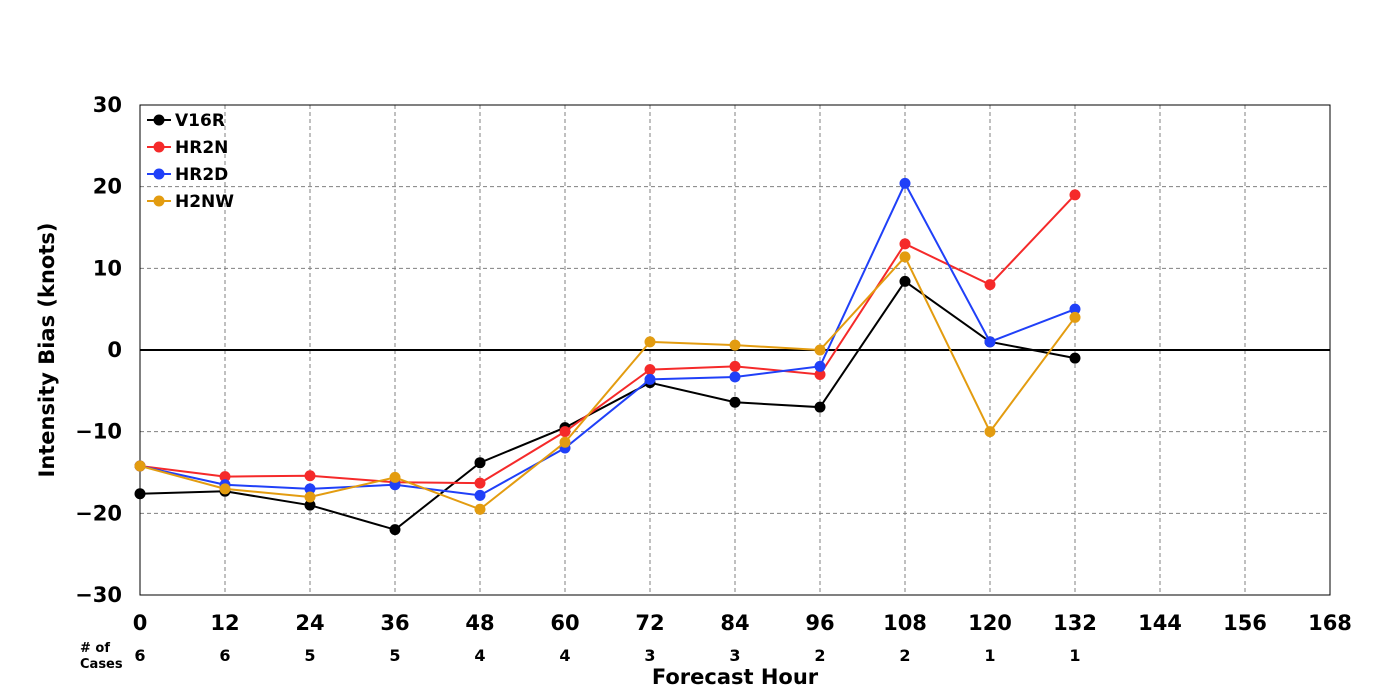  Describe the element at coordinates (309, 623) in the screenshot. I see `x-tick-label: 24` at that location.